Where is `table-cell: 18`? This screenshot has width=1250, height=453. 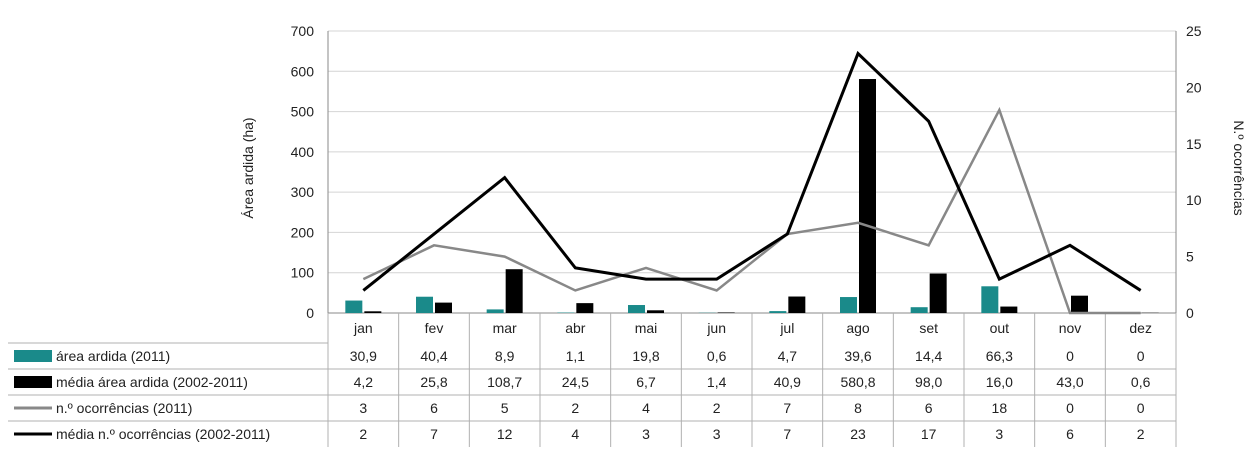
table-cell: 18 is located at coordinates (1000, 408).